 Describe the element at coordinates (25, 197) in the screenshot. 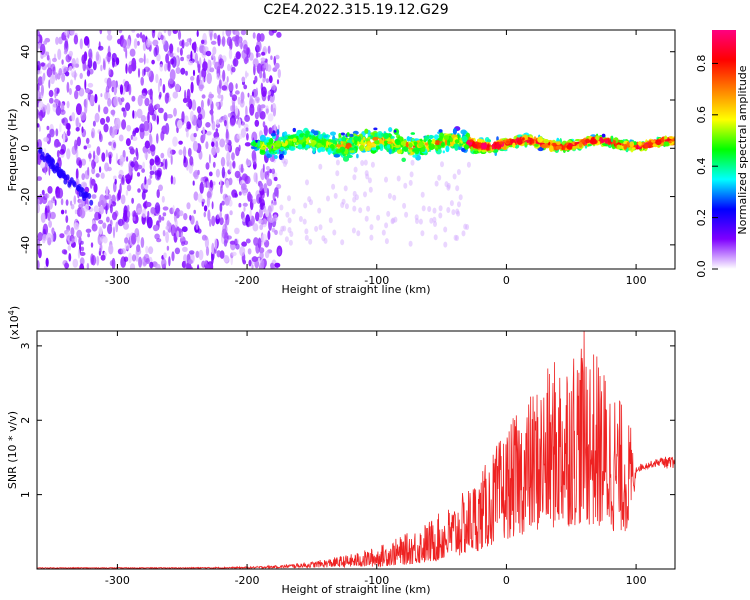

I see `y-tick-label: -20` at that location.